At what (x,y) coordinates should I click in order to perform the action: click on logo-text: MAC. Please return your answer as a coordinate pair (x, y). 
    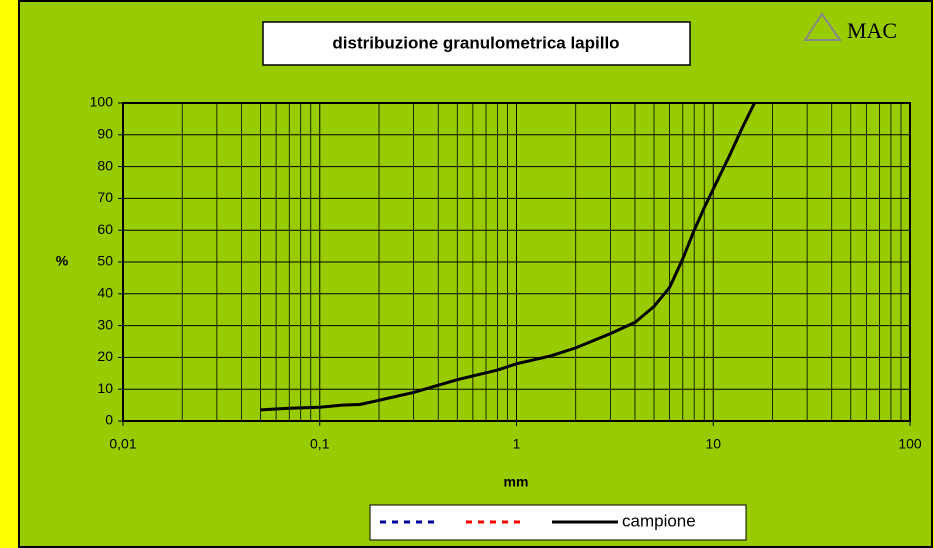
    Looking at the image, I should click on (872, 30).